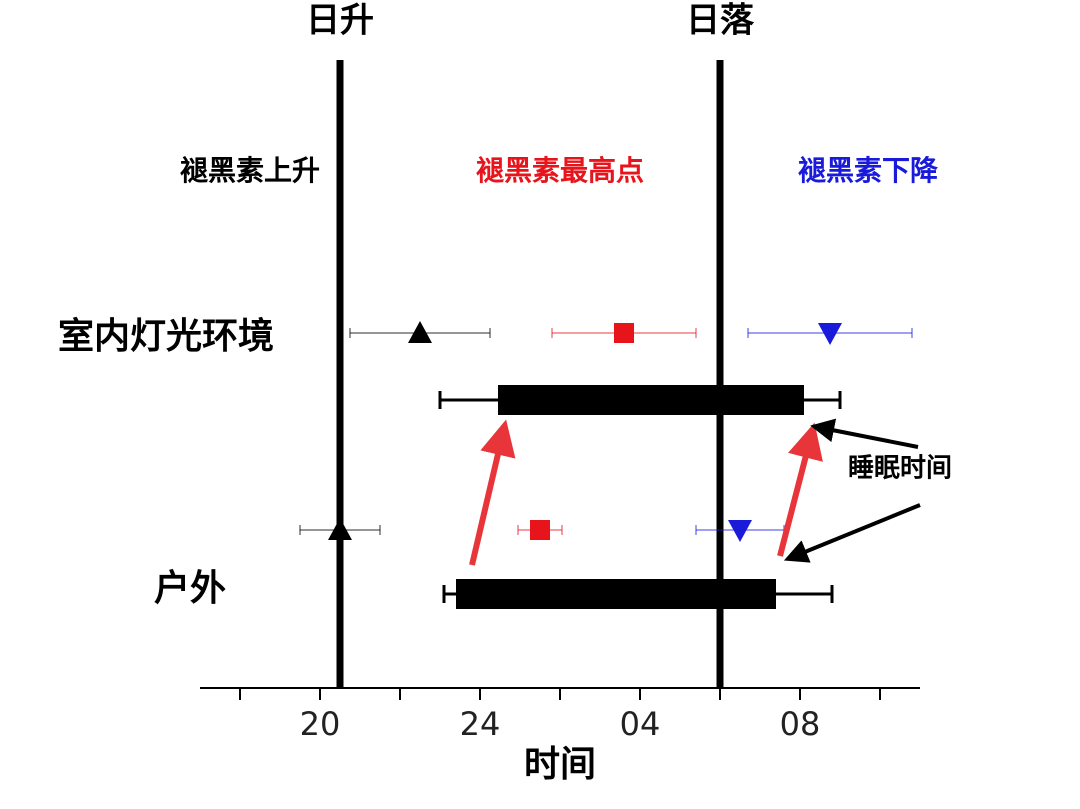 This screenshot has width=1080, height=809. What do you see at coordinates (900, 469) in the screenshot?
I see `annotation: 睡眠时间` at bounding box center [900, 469].